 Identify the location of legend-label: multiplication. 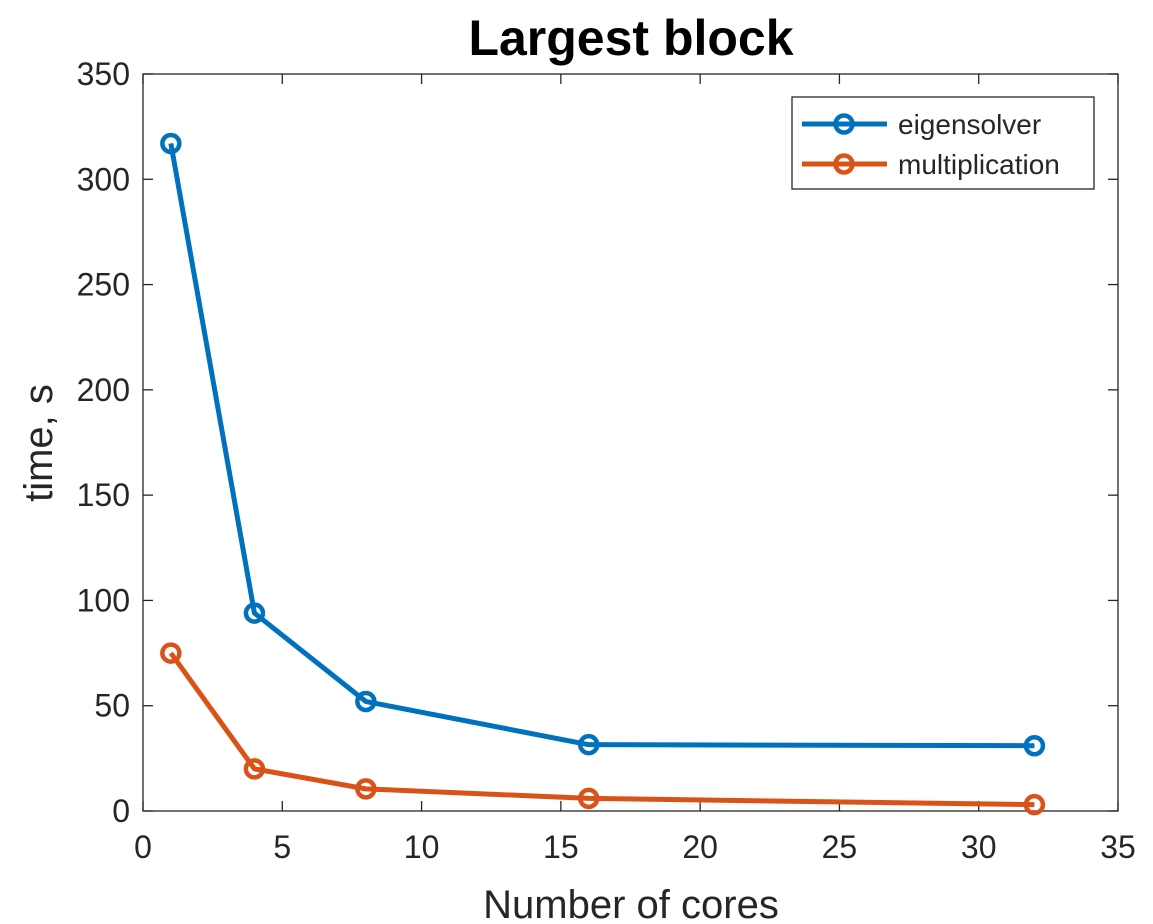
(979, 164).